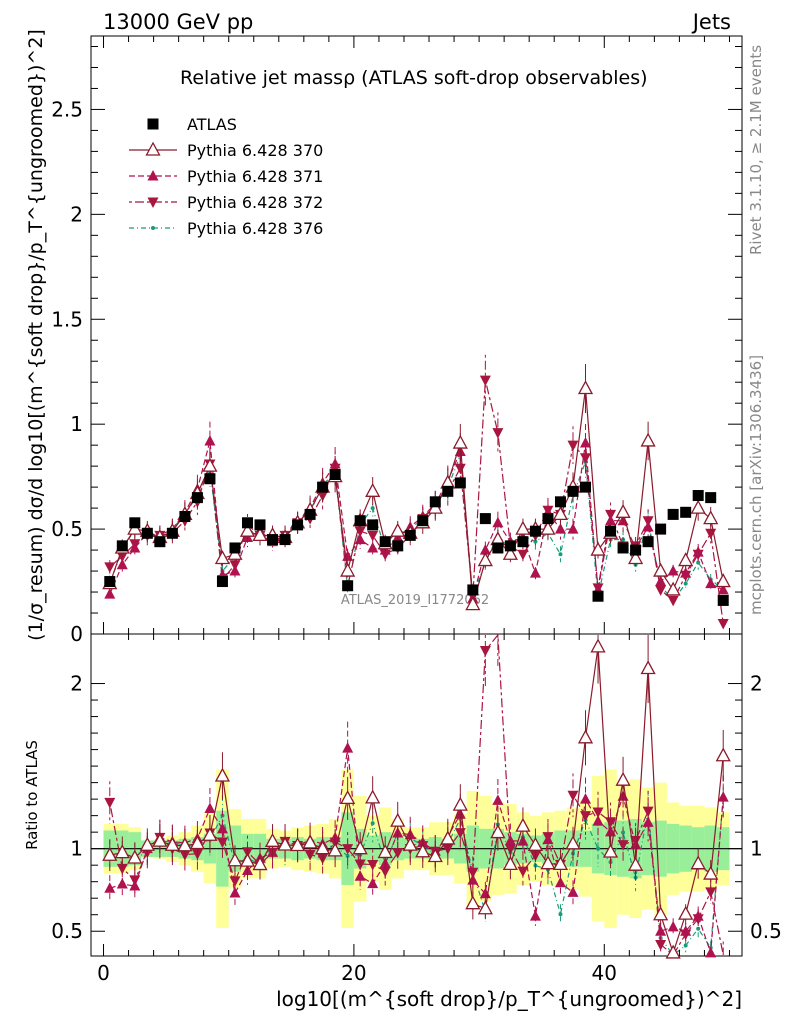 The image size is (786, 1024). What do you see at coordinates (76, 684) in the screenshot?
I see `ratio-y-tick-label: 2` at bounding box center [76, 684].